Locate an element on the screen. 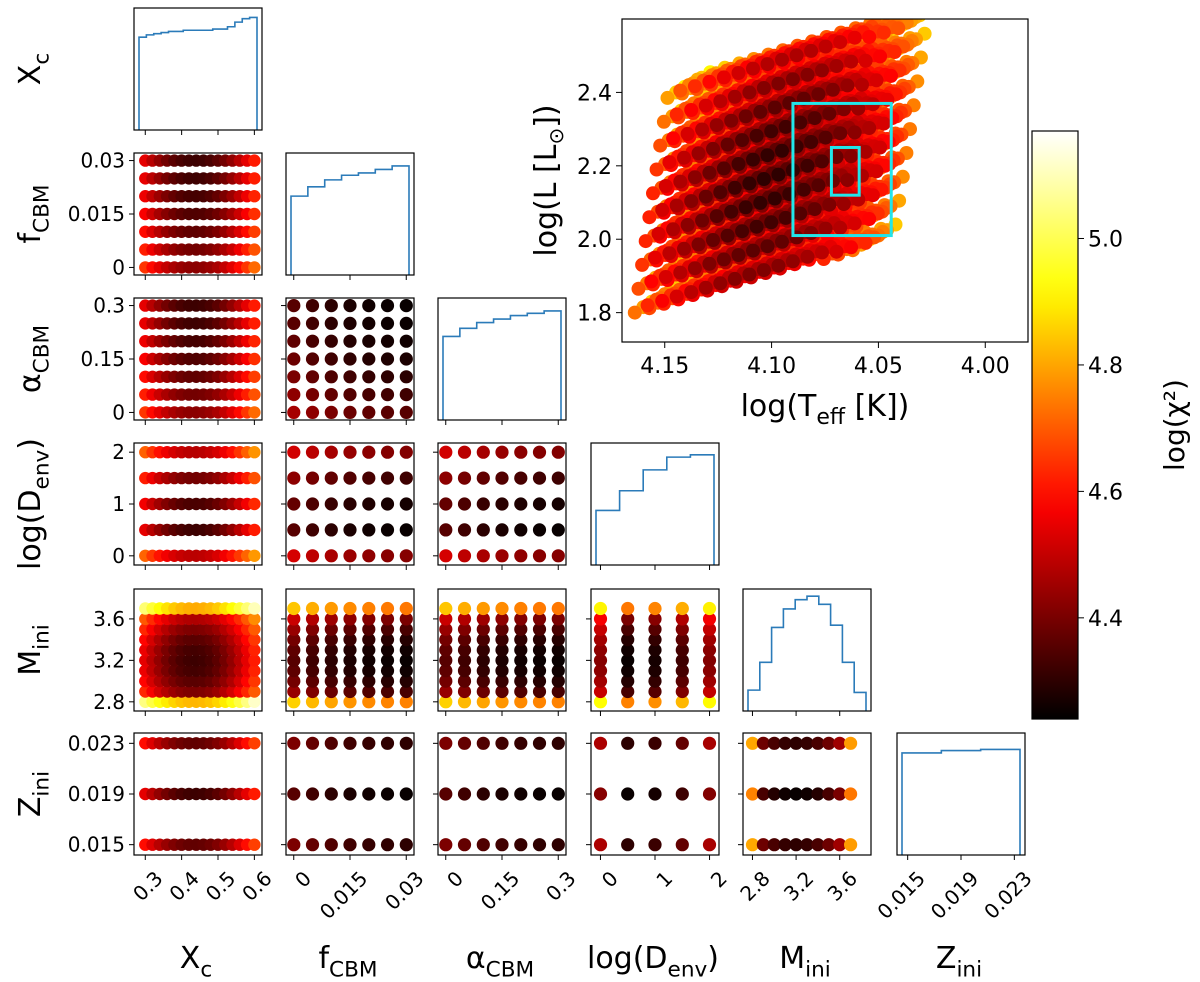 This screenshot has height=982, width=1200. x-tick-label: 0 is located at coordinates (303, 879).